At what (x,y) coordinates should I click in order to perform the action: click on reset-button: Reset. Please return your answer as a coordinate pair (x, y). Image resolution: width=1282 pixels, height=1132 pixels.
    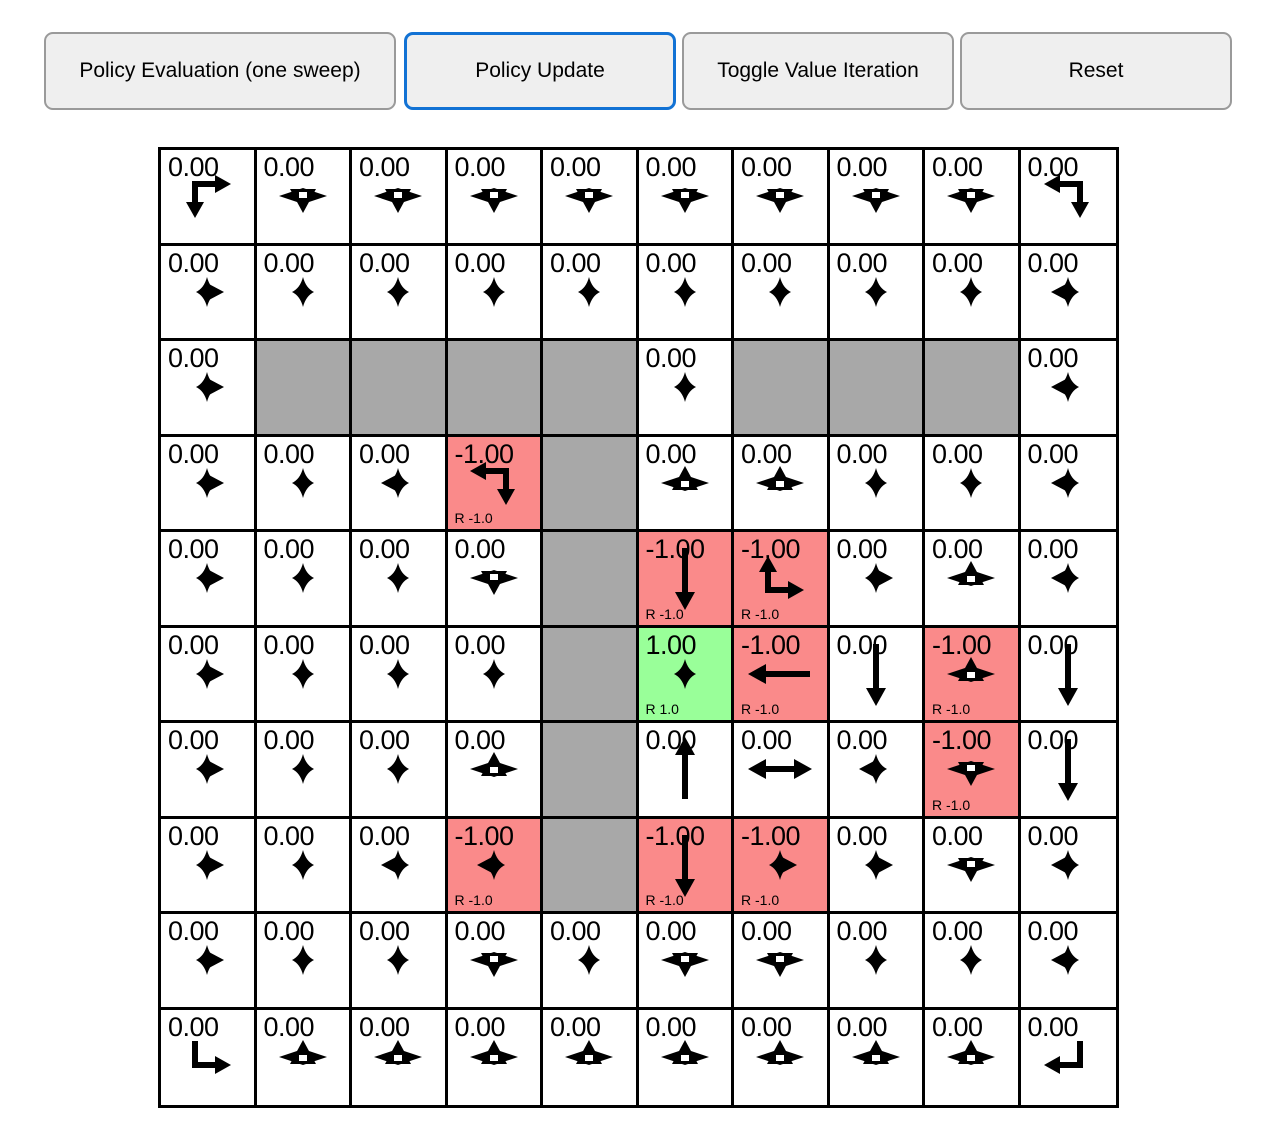
    Looking at the image, I should click on (1096, 71).